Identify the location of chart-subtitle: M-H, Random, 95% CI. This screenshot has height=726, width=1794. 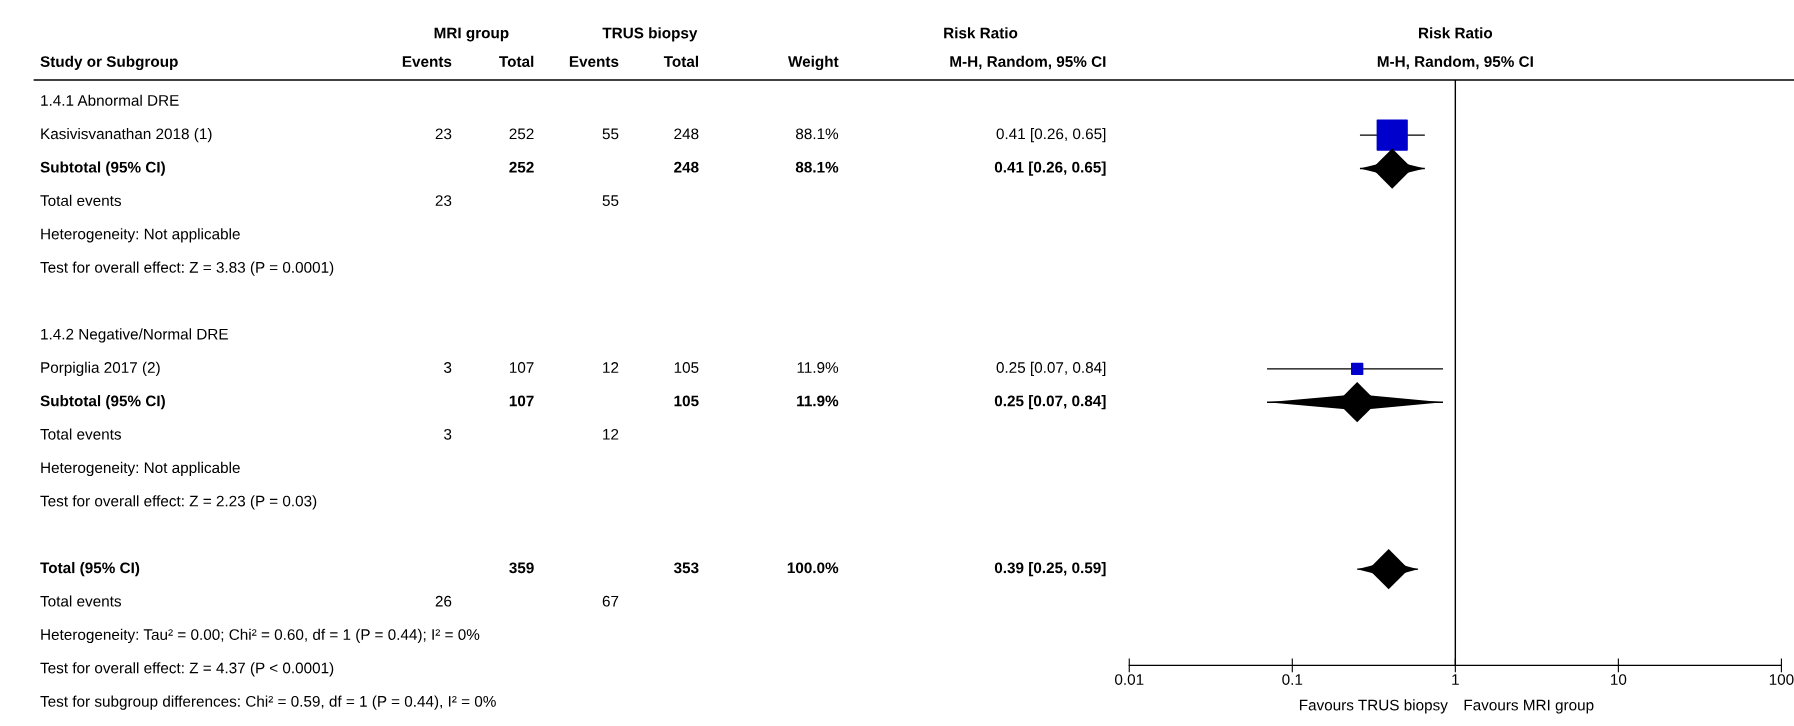
(1455, 62).